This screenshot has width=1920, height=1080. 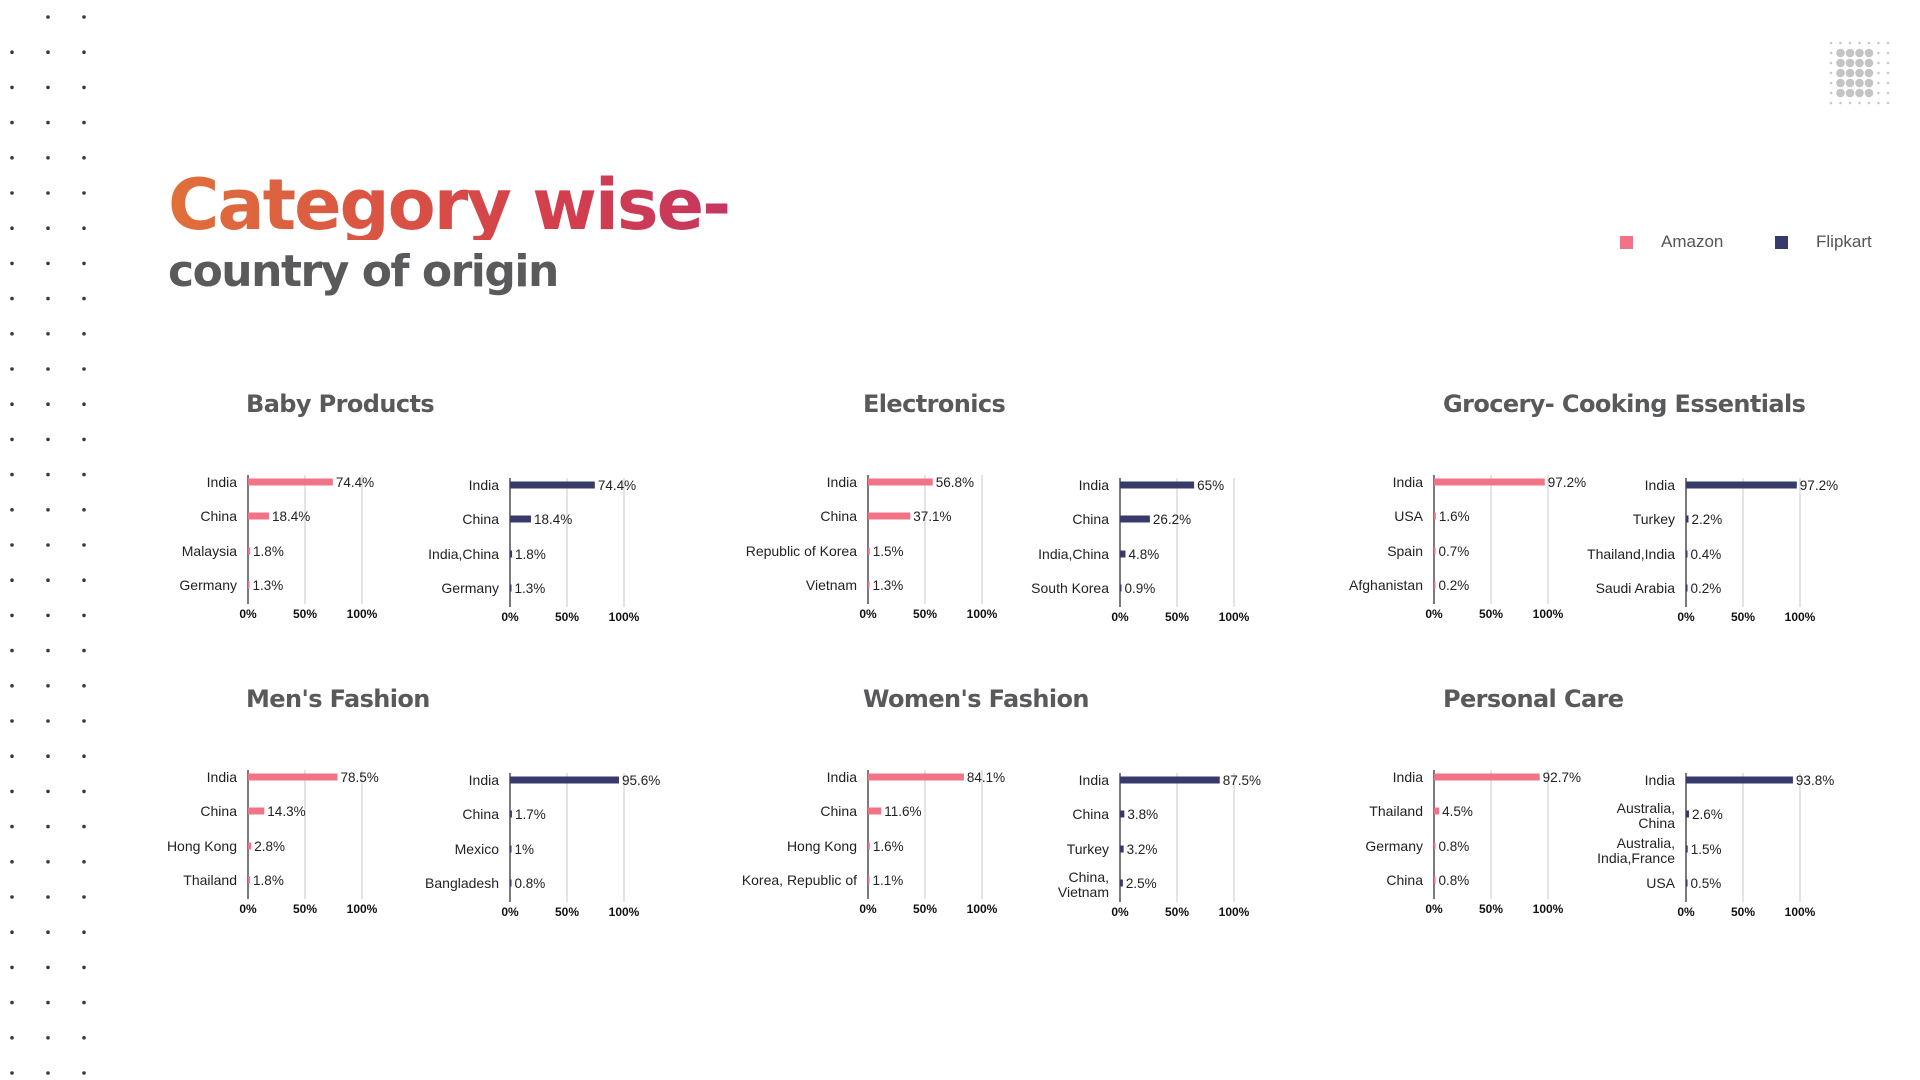 What do you see at coordinates (1646, 815) in the screenshot?
I see `category-label: Australia, China` at bounding box center [1646, 815].